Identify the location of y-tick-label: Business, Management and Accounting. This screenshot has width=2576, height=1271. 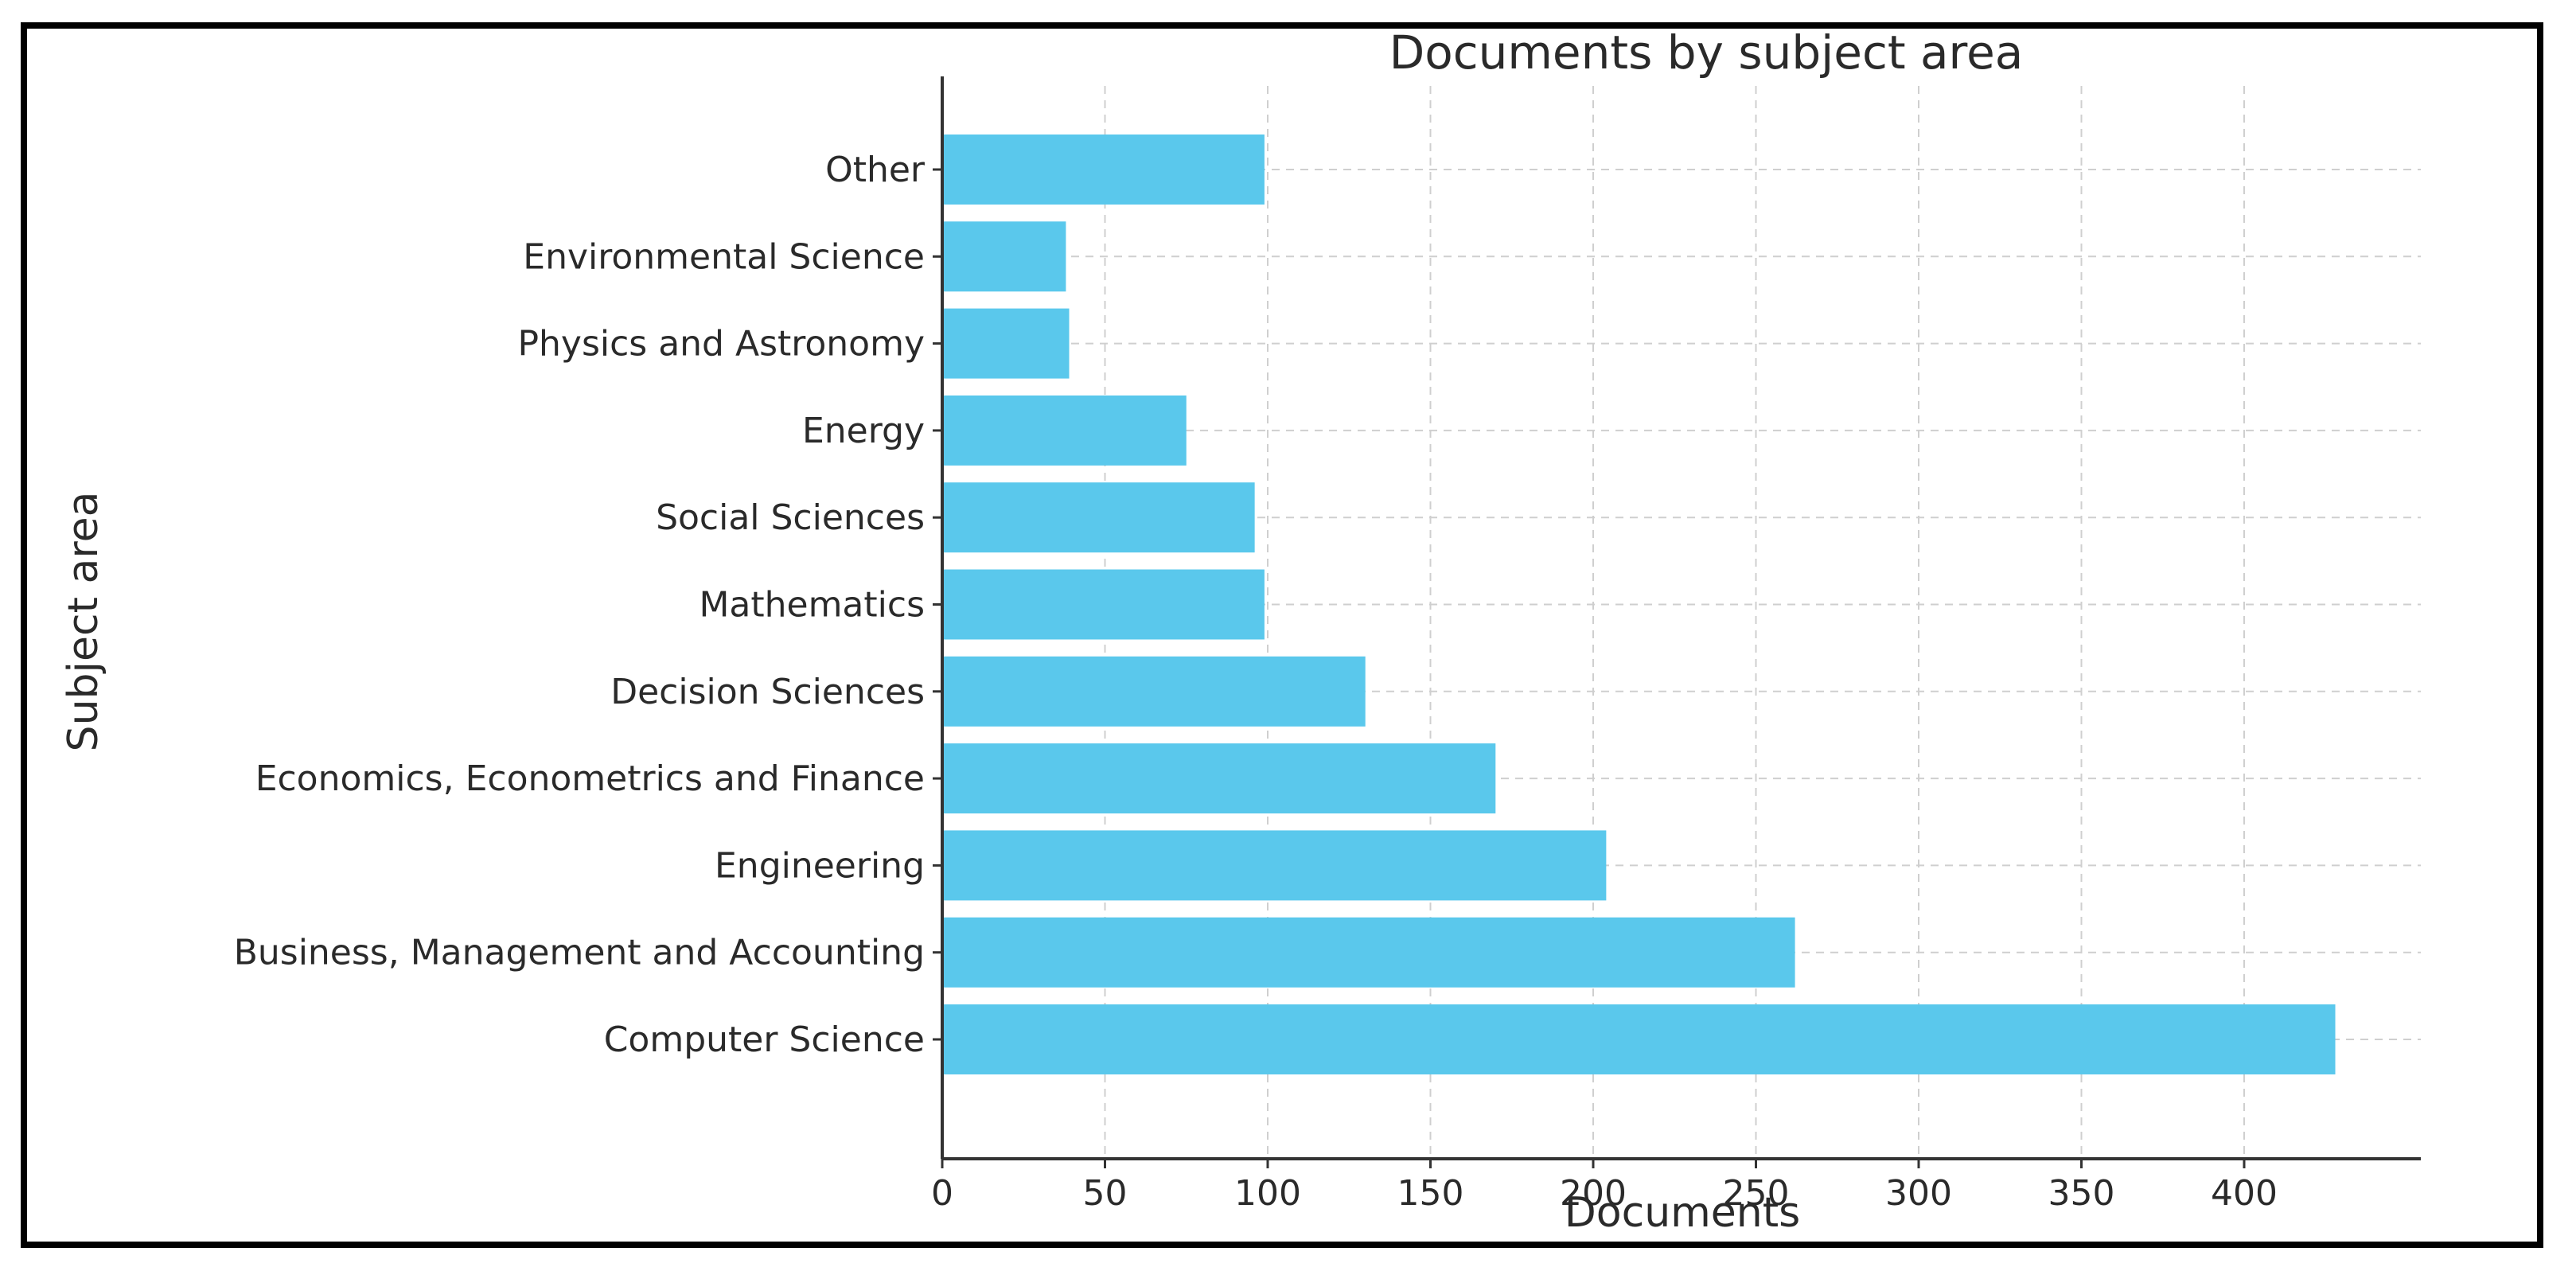
(579, 953).